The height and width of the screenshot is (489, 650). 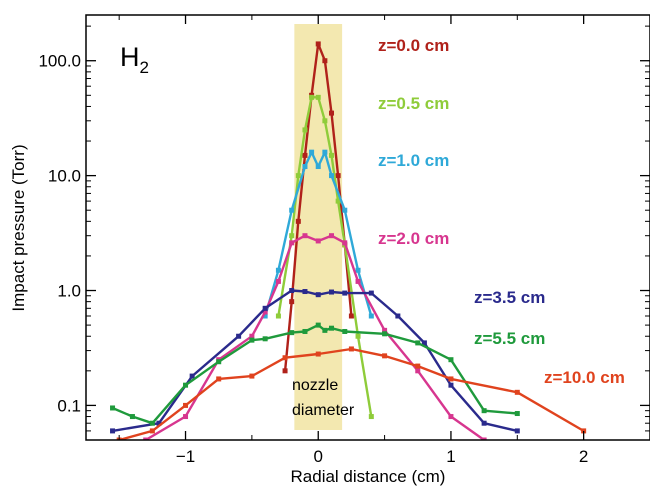 I want to click on series-label-z05: z=0.5 cm, so click(x=413, y=103).